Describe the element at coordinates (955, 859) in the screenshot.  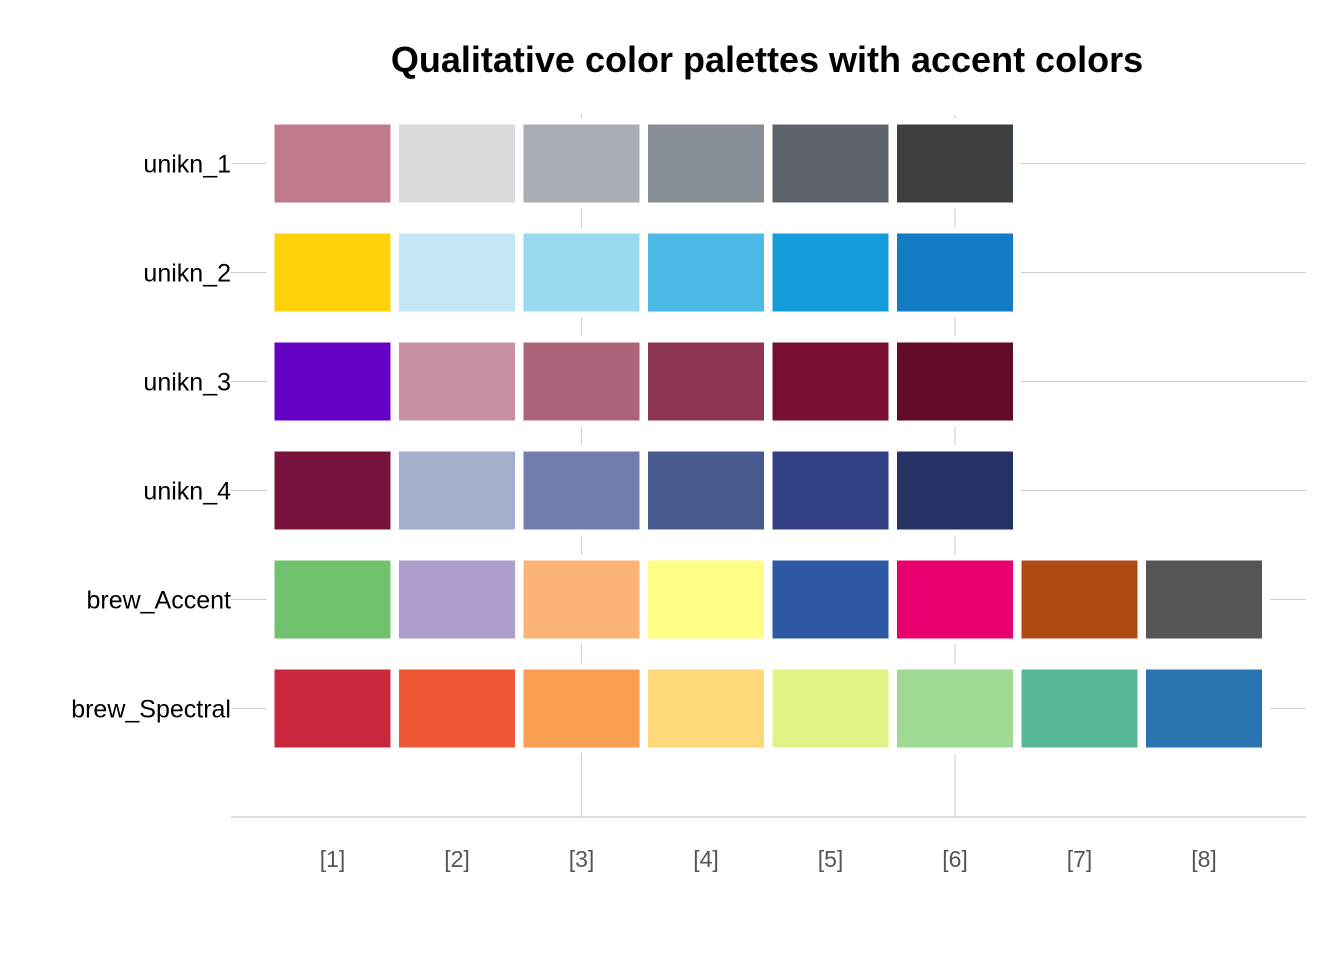
I see `x-tick-label: [6]` at that location.